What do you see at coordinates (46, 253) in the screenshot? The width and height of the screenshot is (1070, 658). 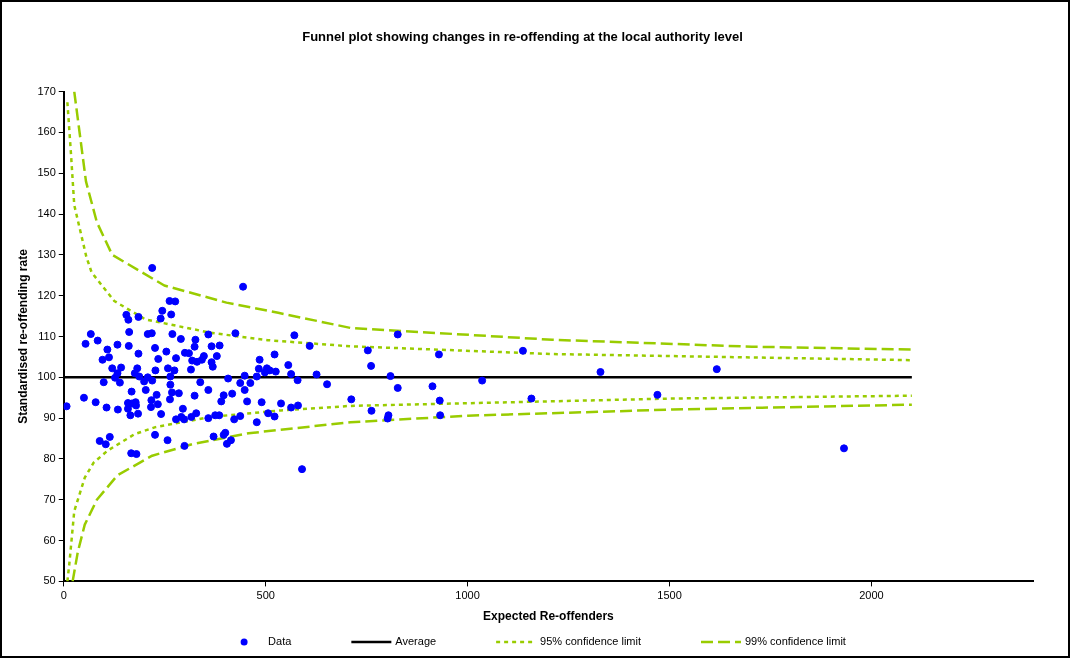 I see `y-tick-label: 130` at bounding box center [46, 253].